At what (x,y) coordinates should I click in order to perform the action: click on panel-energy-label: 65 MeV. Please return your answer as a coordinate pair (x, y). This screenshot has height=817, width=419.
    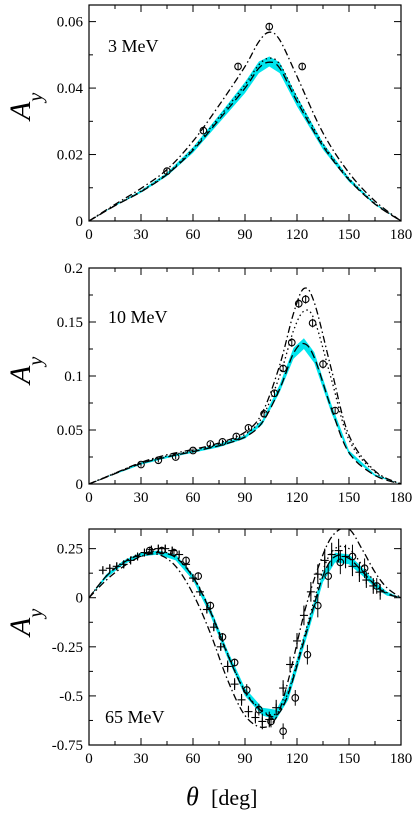
    Looking at the image, I should click on (135, 717).